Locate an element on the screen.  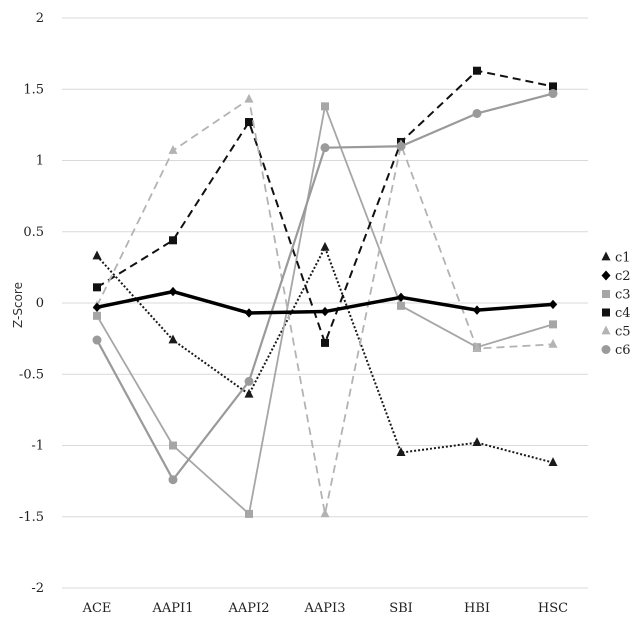
legend: c1 c2 c3 c4 c5 c6 is located at coordinates (616, 304).